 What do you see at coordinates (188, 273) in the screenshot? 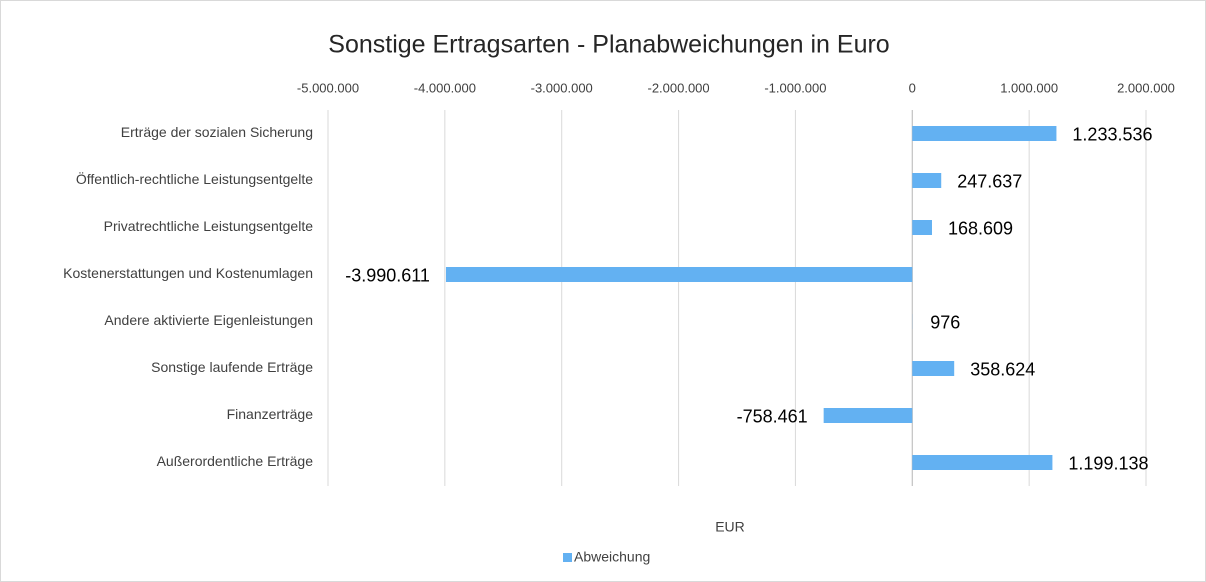
I see `category-label: Kostenerstattungen und Kostenumlagen` at bounding box center [188, 273].